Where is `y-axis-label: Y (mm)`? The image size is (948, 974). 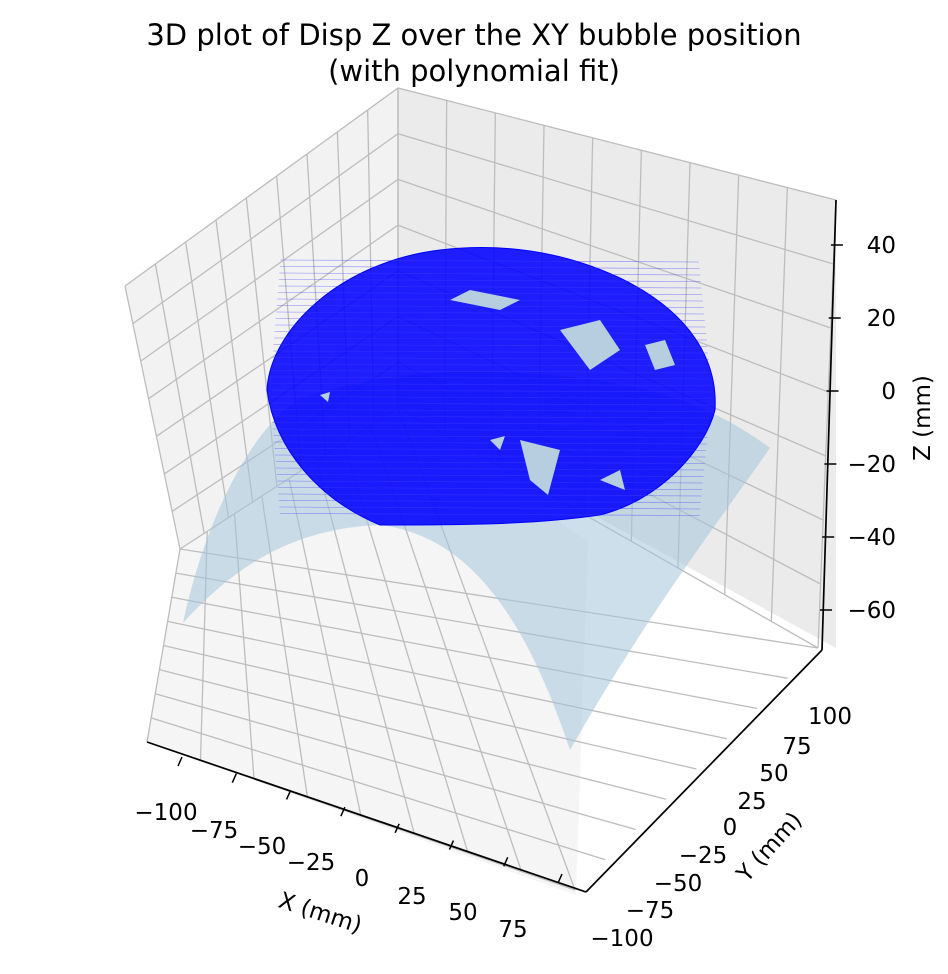
y-axis-label: Y (mm) is located at coordinates (769, 847).